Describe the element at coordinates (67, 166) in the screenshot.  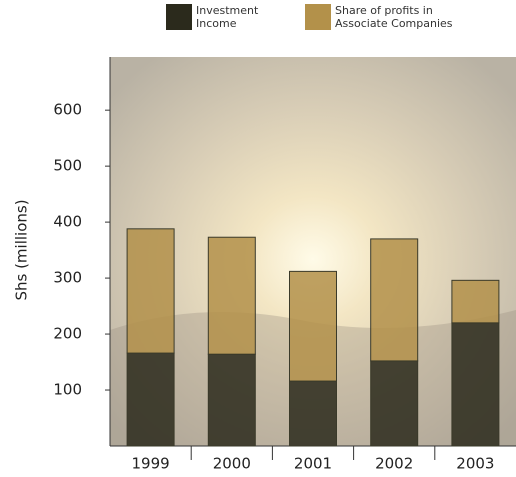
I see `y-tick-label: 500` at that location.